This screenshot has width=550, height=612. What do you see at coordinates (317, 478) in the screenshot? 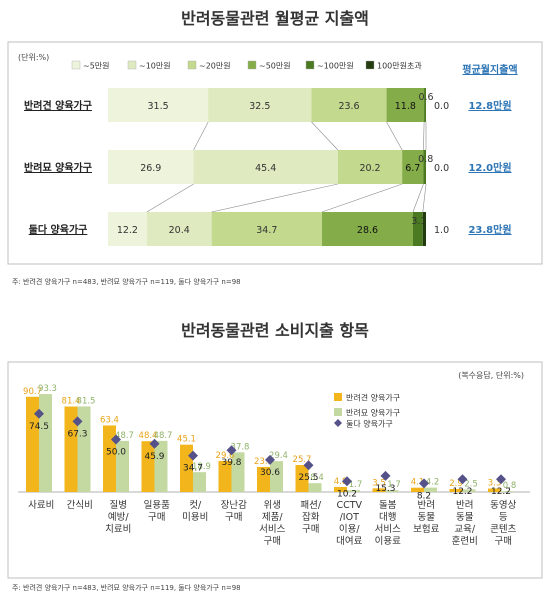
I see `chart2-data-label-cat: 8.4` at bounding box center [317, 478].